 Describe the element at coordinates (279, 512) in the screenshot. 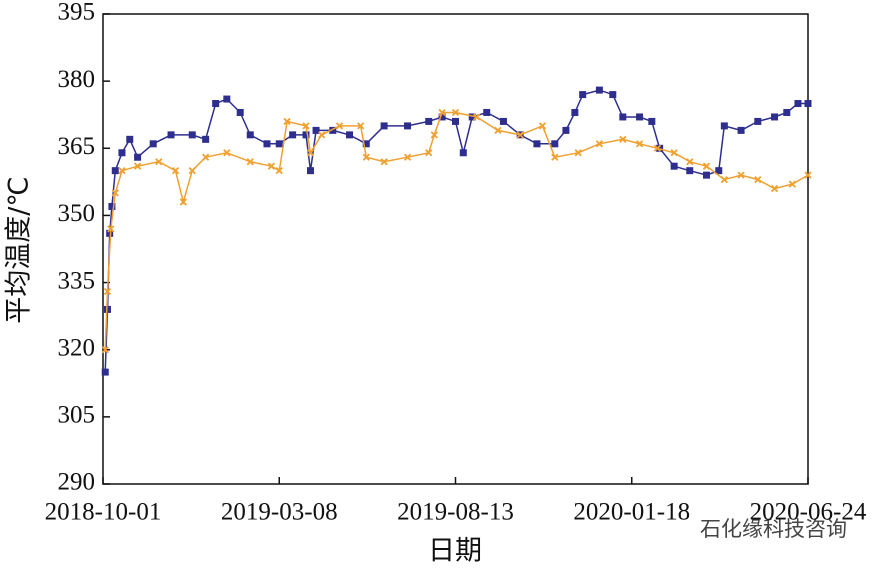

I see `x-tick-label: 2019-03-08` at that location.